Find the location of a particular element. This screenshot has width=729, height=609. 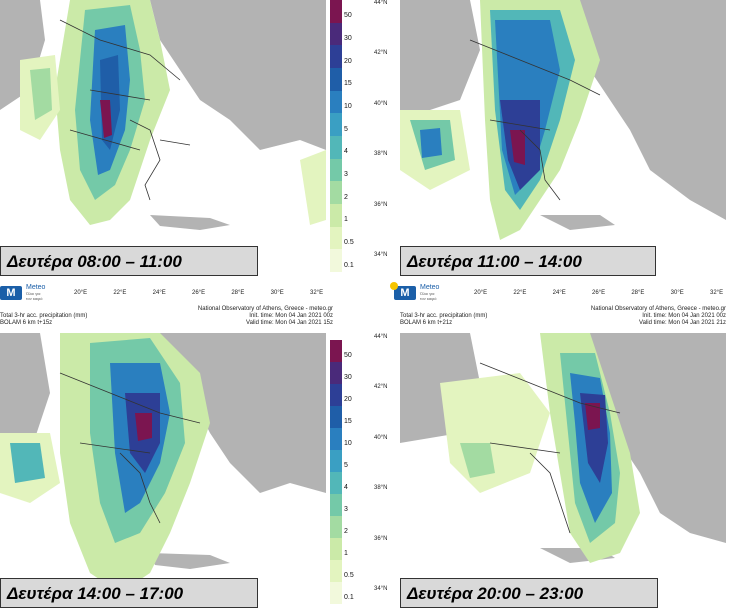

meteo-logo-2: M Meteo Όλοι για τον καιρό is located at coordinates (414, 291).